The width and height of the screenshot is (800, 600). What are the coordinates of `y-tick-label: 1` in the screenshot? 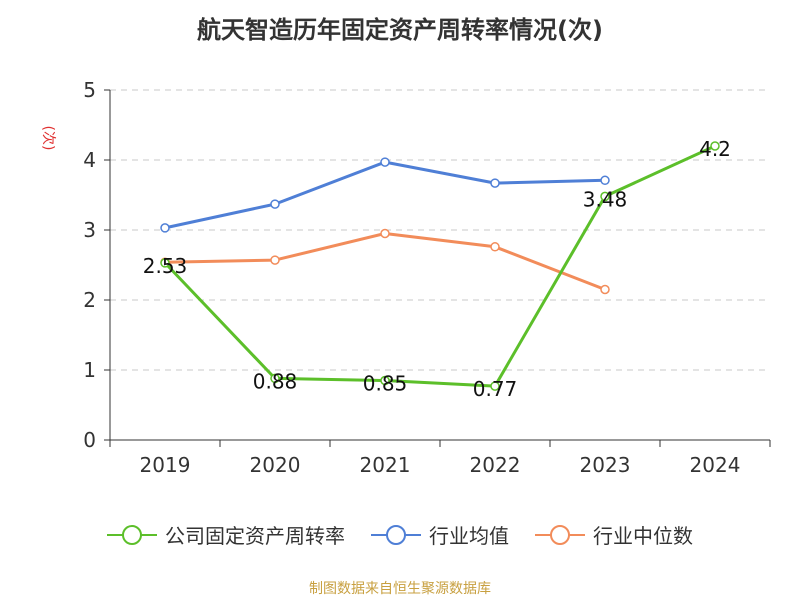 It's located at (89, 370).